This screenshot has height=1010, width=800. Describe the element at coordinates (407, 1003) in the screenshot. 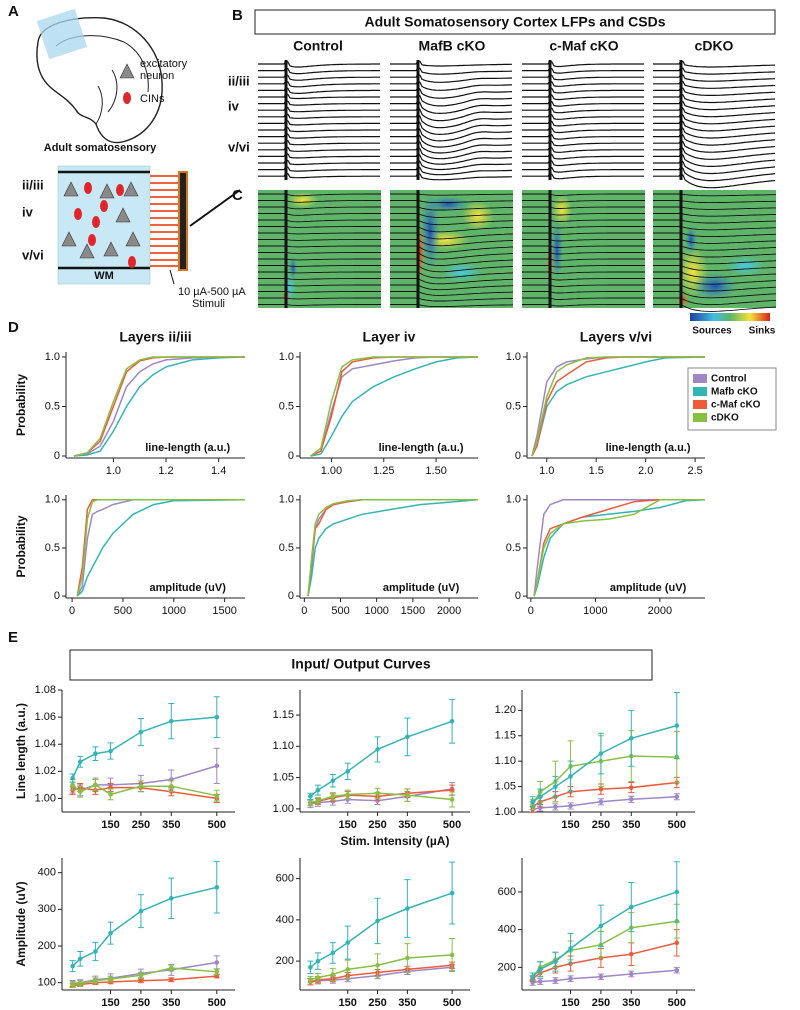

I see `x-tick-label: 350` at that location.